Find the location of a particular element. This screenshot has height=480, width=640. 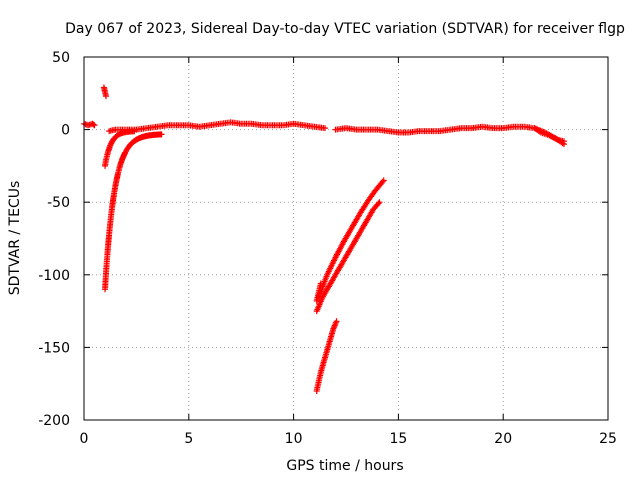

y-tick-label: -100 is located at coordinates (54, 276).